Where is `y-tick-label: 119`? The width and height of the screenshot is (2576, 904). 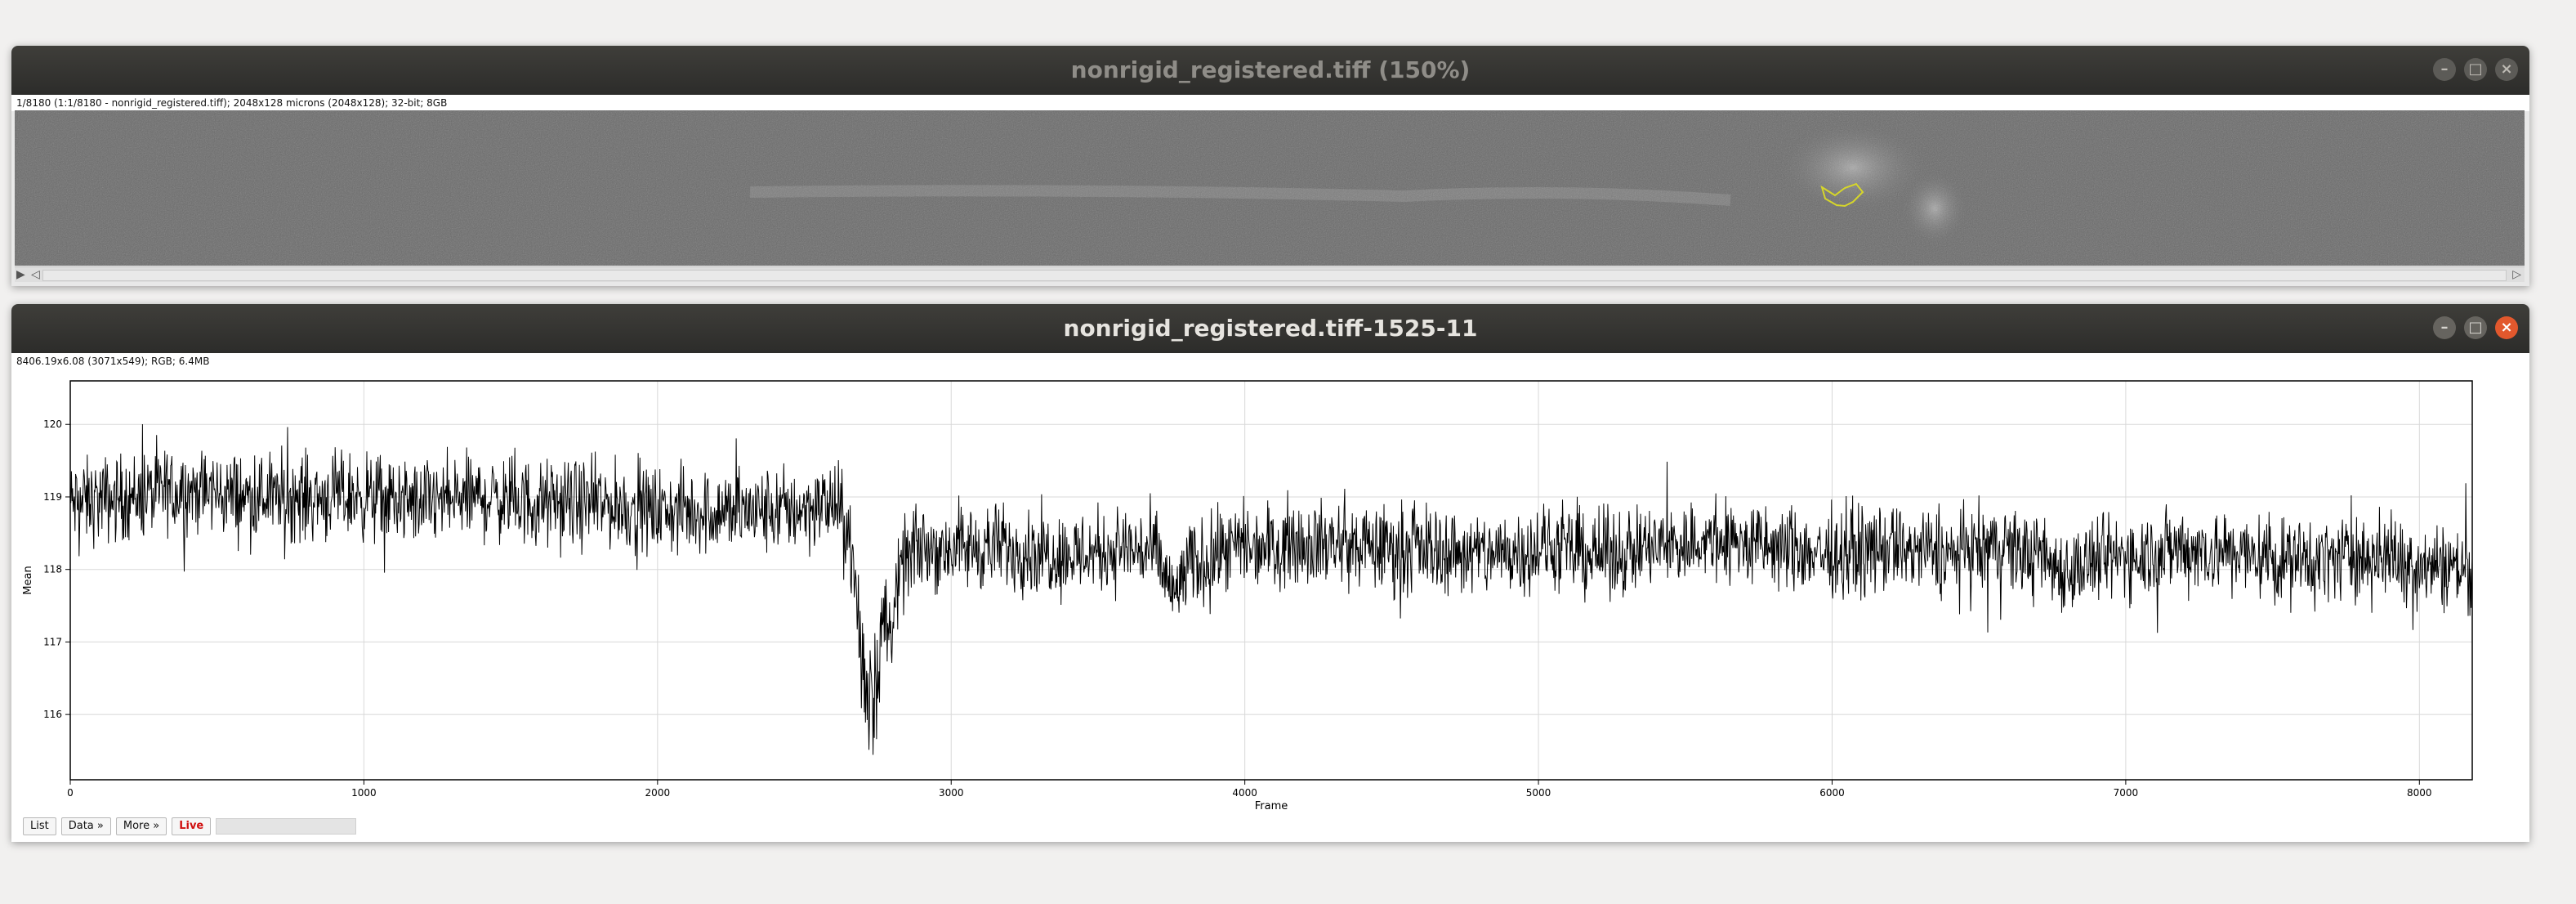
y-tick-label: 119 is located at coordinates (53, 497).